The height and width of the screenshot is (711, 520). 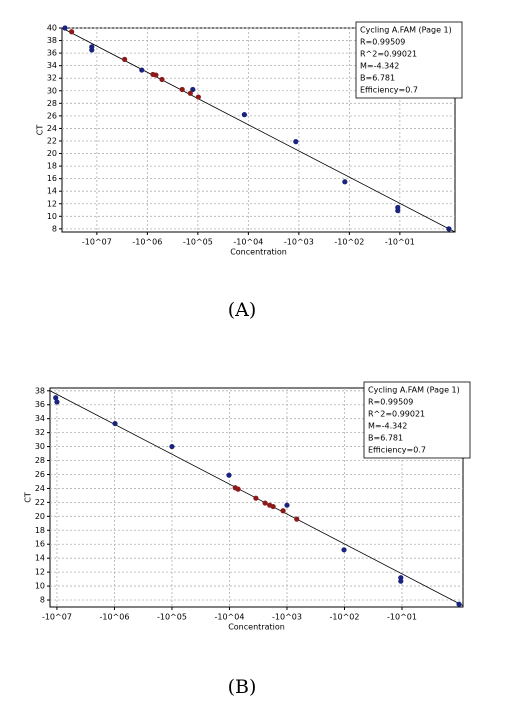 I want to click on caption: (B), so click(x=242, y=687).